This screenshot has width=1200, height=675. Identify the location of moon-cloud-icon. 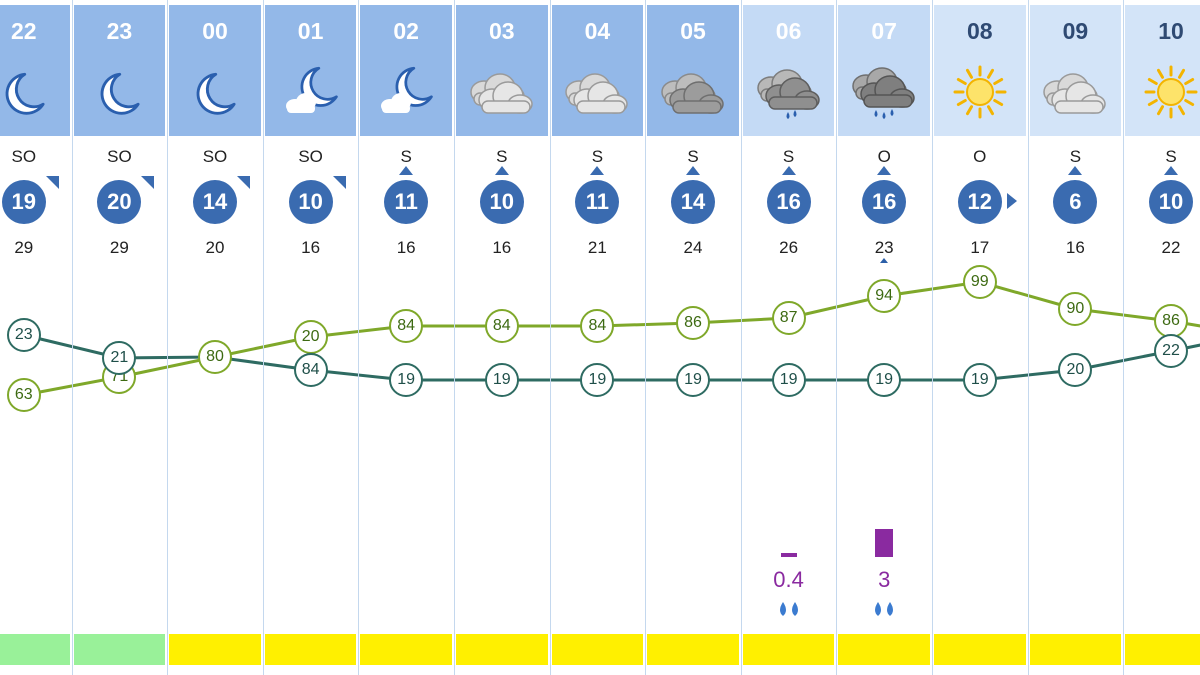
(406, 92).